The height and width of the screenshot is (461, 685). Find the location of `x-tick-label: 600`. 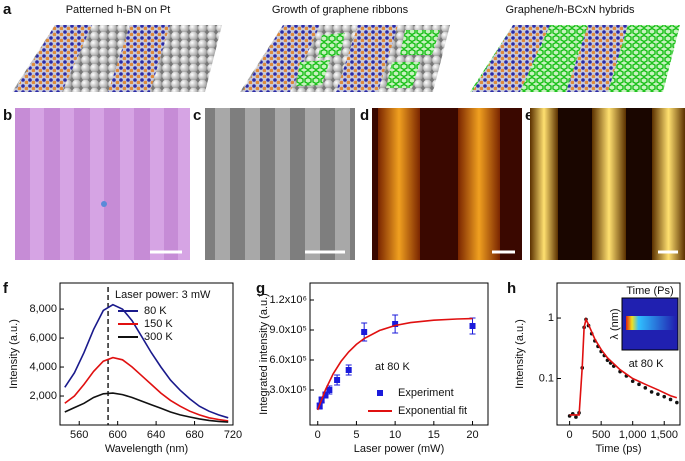

x-tick-label: 600 is located at coordinates (117, 435).